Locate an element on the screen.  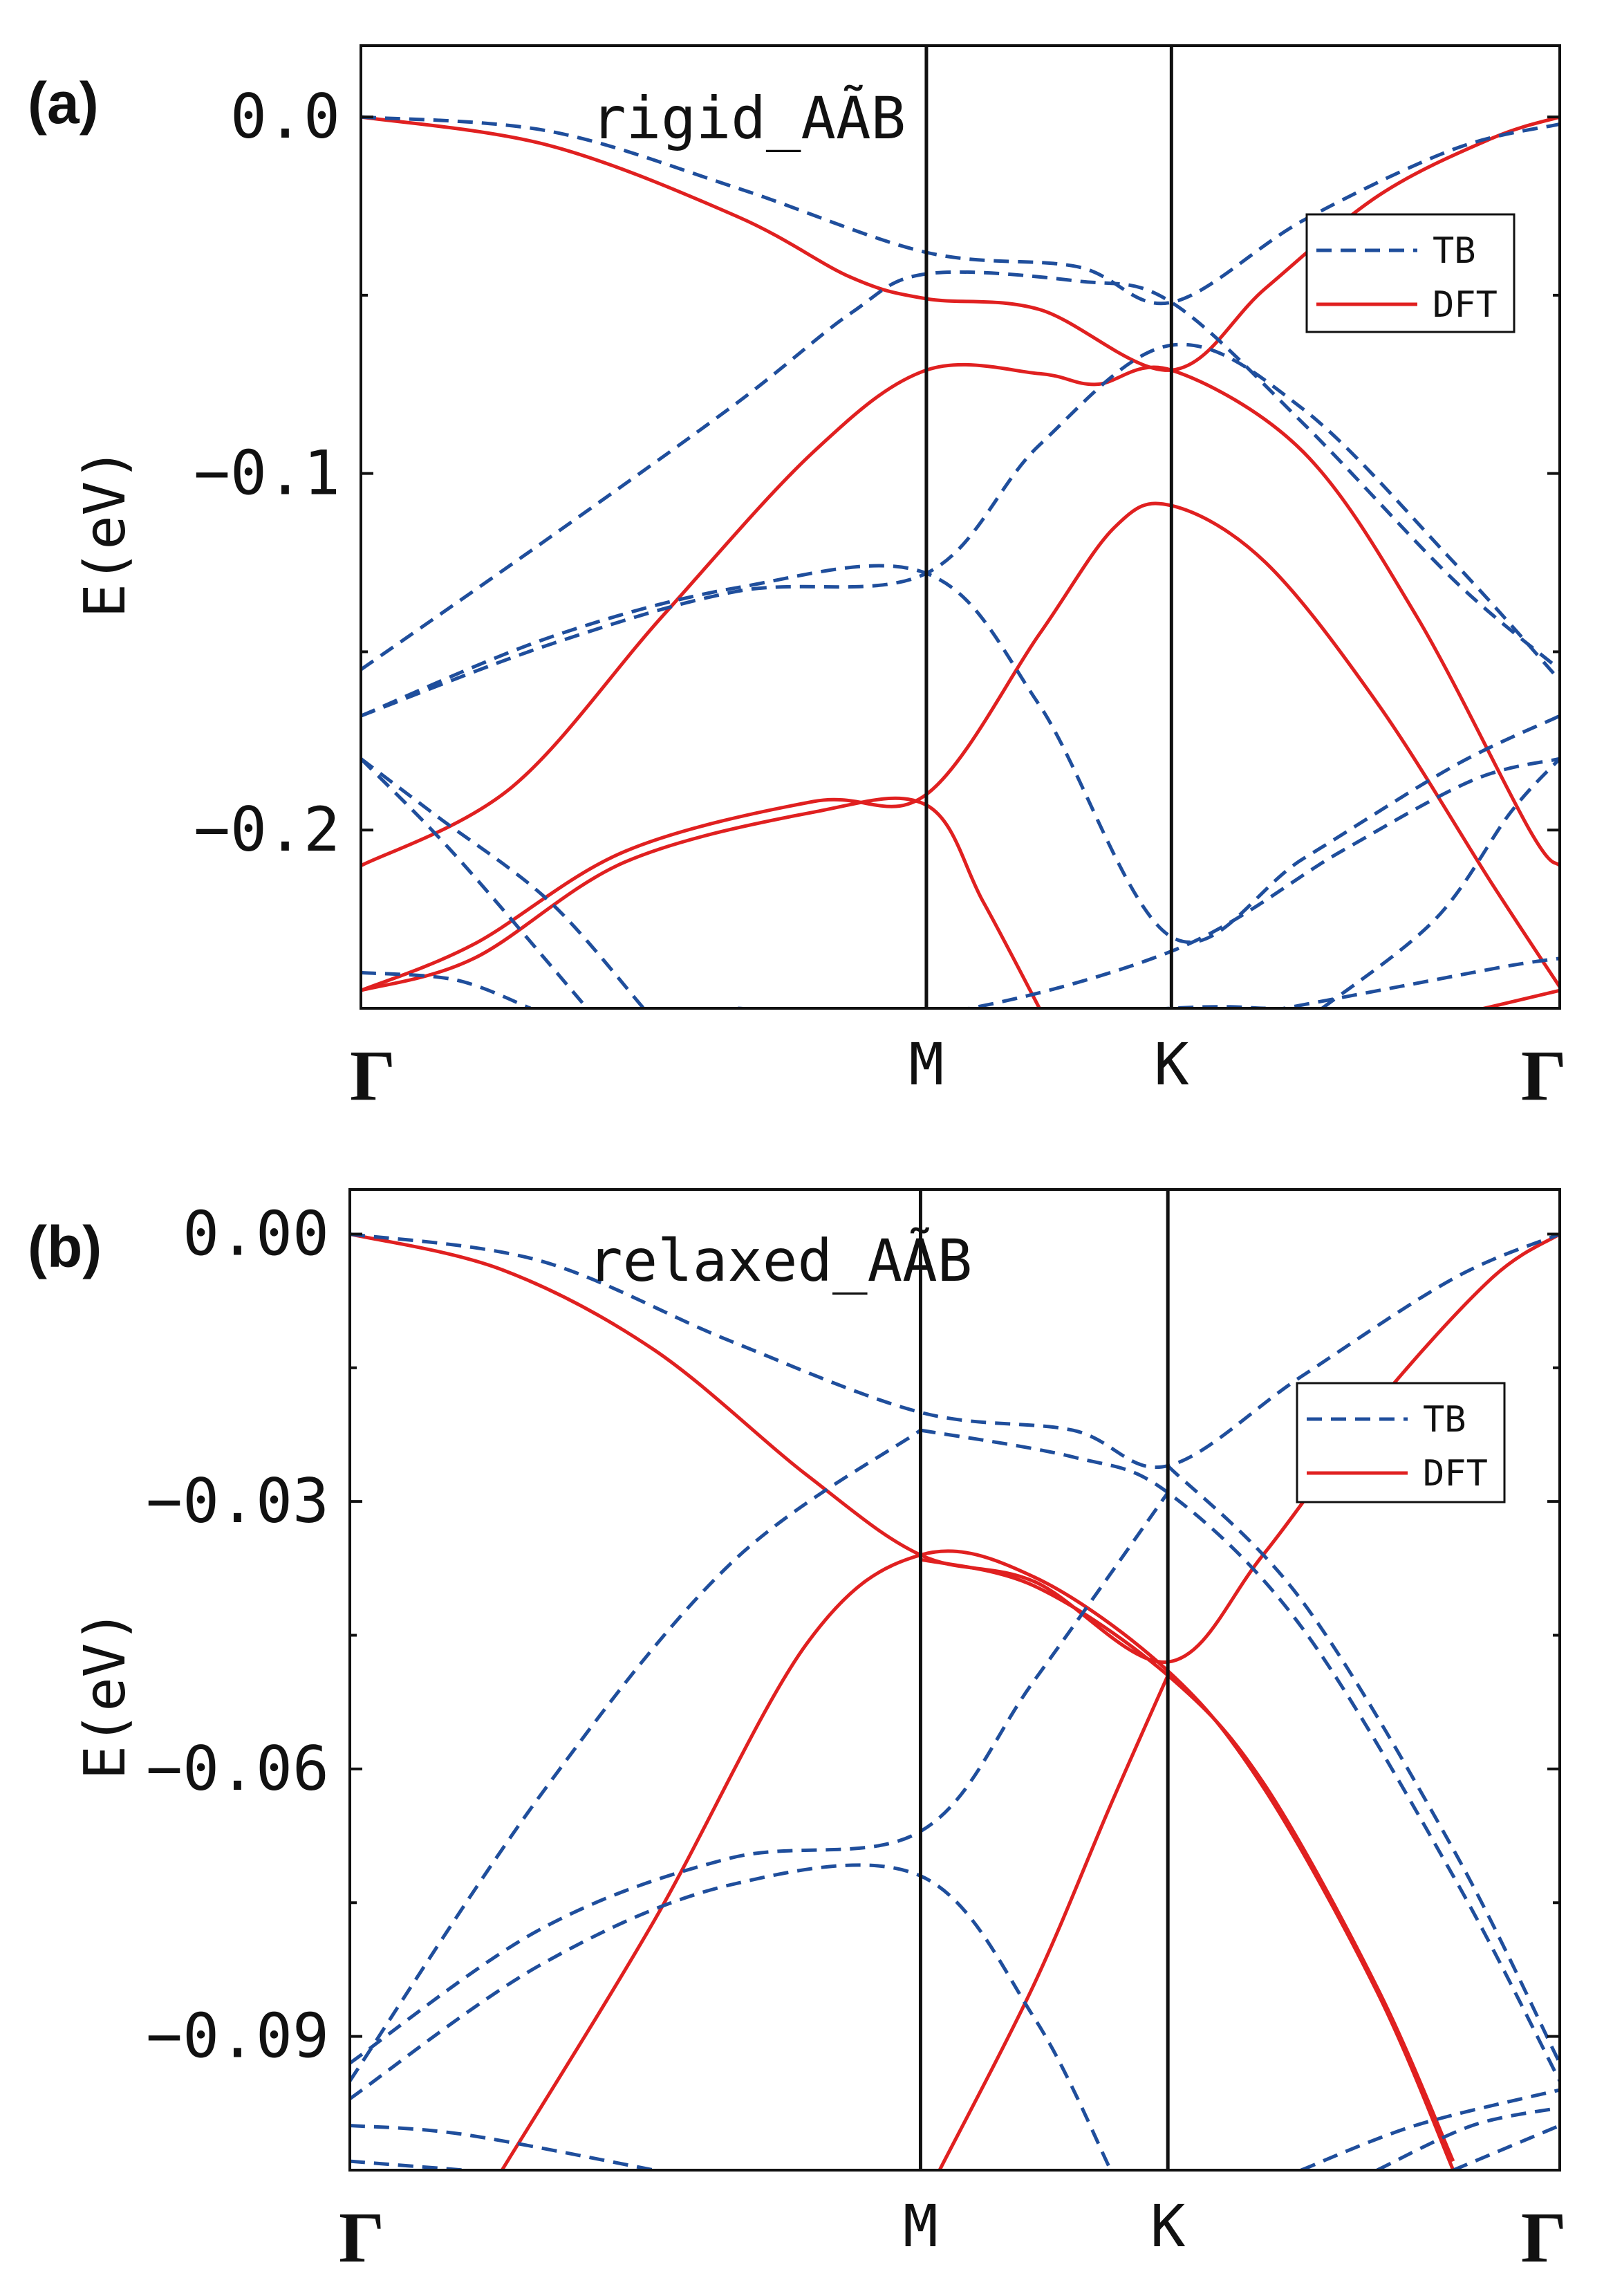
plot-title: rigid_AÃB is located at coordinates (748, 118).